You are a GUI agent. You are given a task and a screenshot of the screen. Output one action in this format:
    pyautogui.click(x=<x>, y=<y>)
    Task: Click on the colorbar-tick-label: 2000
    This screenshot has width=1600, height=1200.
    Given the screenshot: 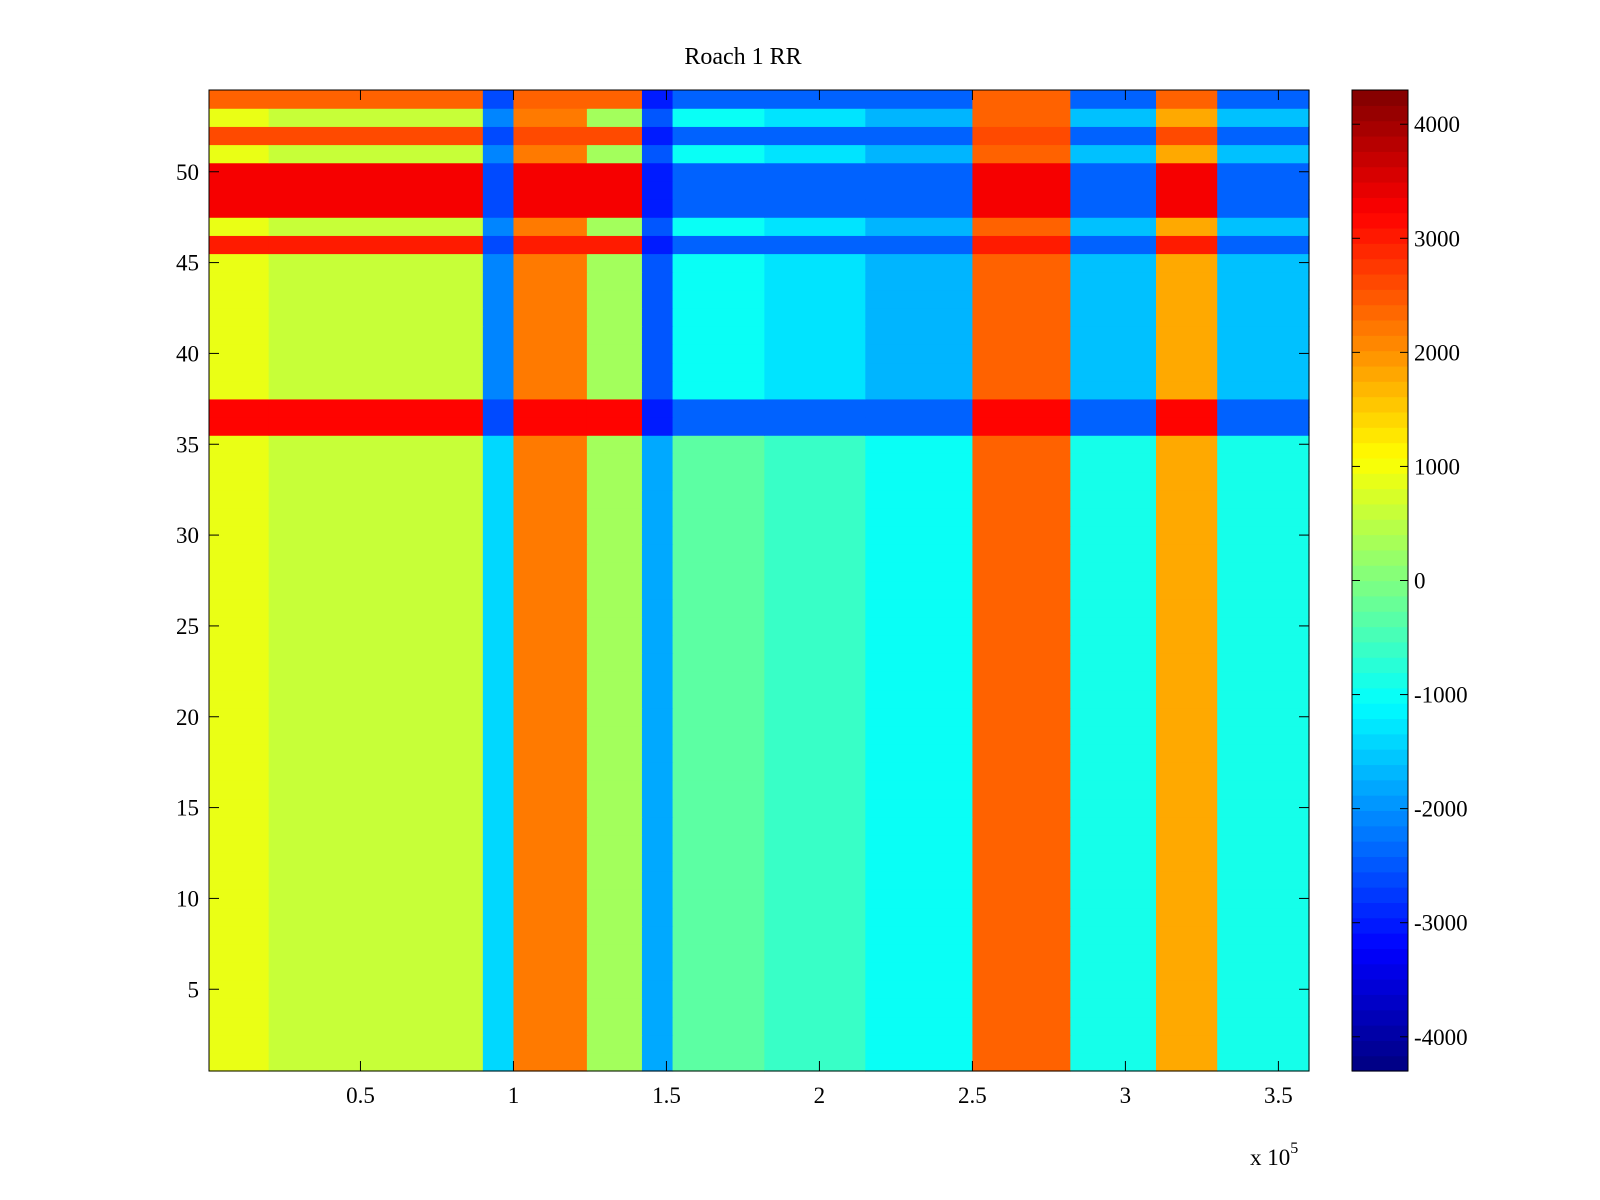 What is the action you would take?
    pyautogui.click(x=1437, y=352)
    